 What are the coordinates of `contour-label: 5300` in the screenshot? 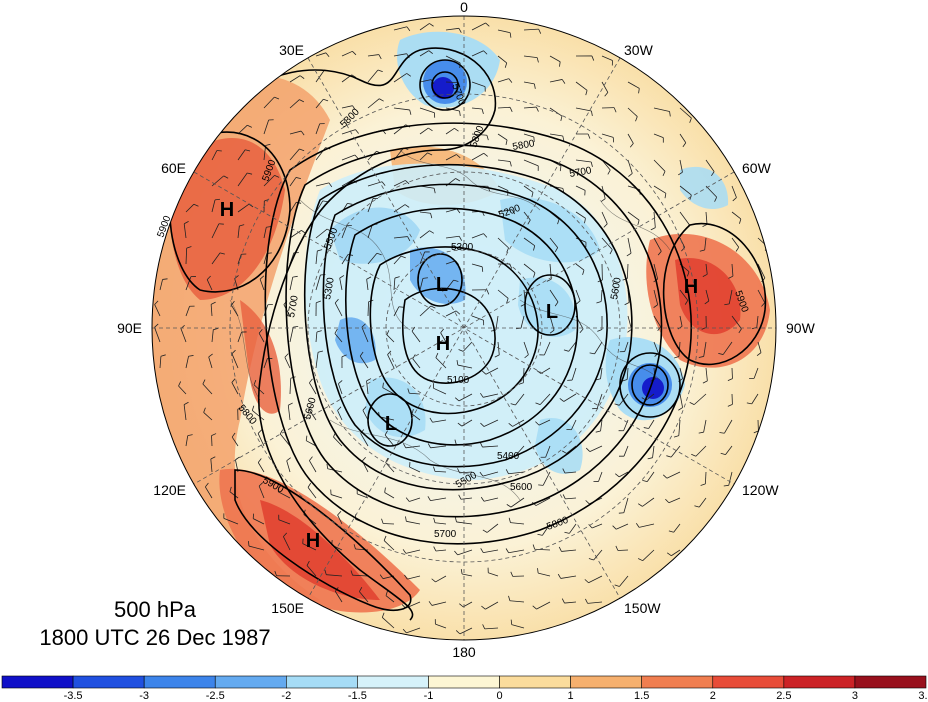 It's located at (462, 247).